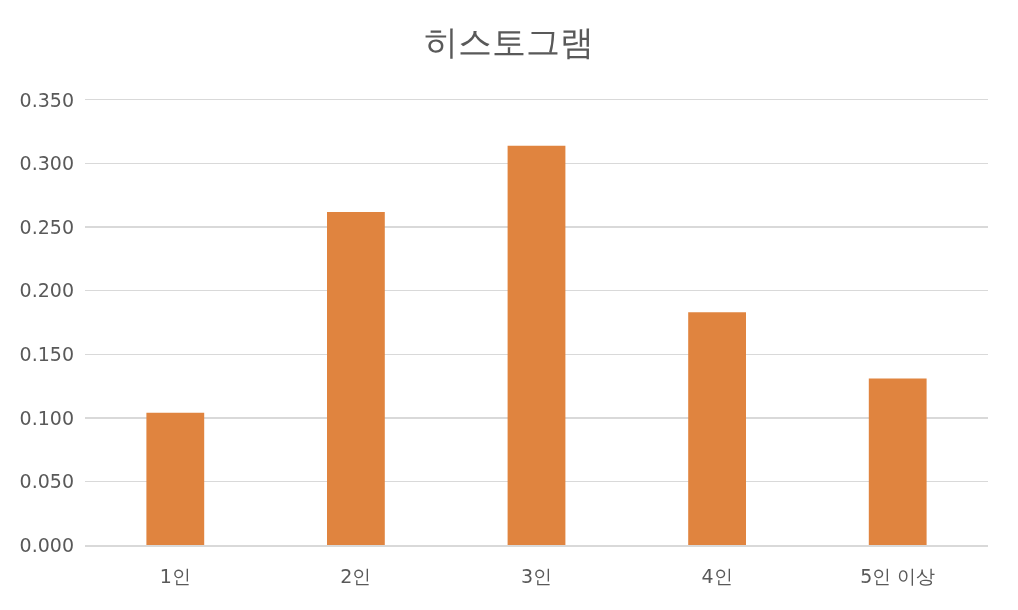 This screenshot has width=1018, height=610. What do you see at coordinates (46, 163) in the screenshot?
I see `y-tick-label: 0.300` at bounding box center [46, 163].